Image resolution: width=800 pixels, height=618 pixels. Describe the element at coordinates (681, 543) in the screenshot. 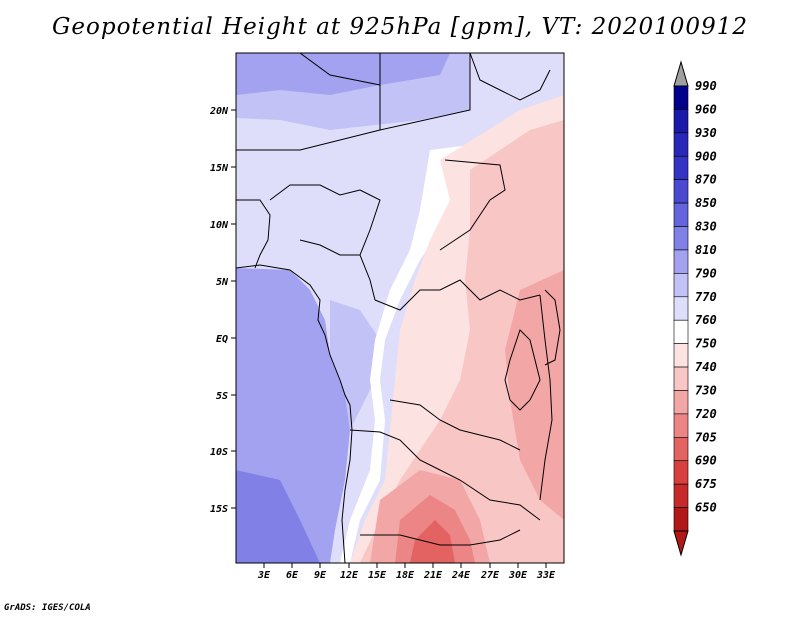

I see `colorbar-bottom-arrow` at that location.